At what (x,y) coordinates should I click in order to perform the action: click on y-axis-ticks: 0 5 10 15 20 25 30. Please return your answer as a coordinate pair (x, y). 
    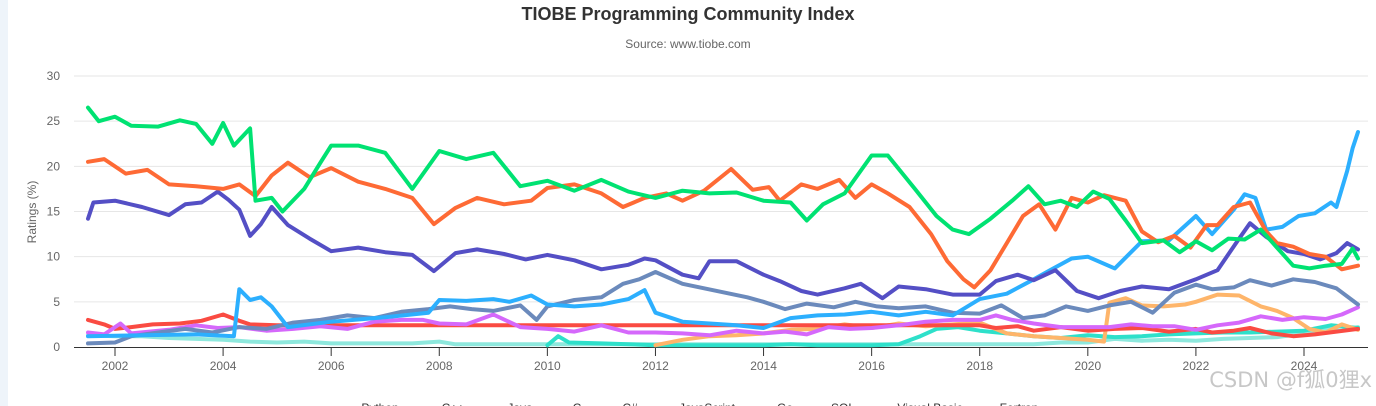
    Looking at the image, I should click on (54, 211).